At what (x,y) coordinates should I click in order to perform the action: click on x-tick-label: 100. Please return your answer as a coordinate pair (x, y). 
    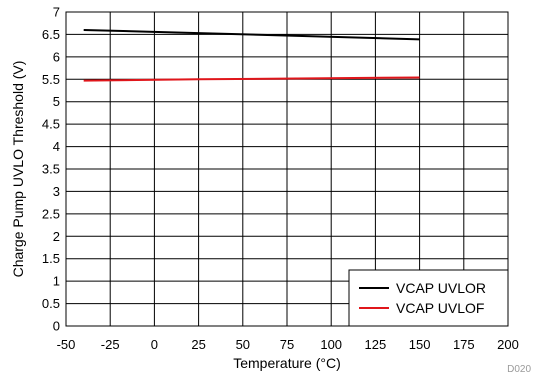
    Looking at the image, I should click on (331, 344).